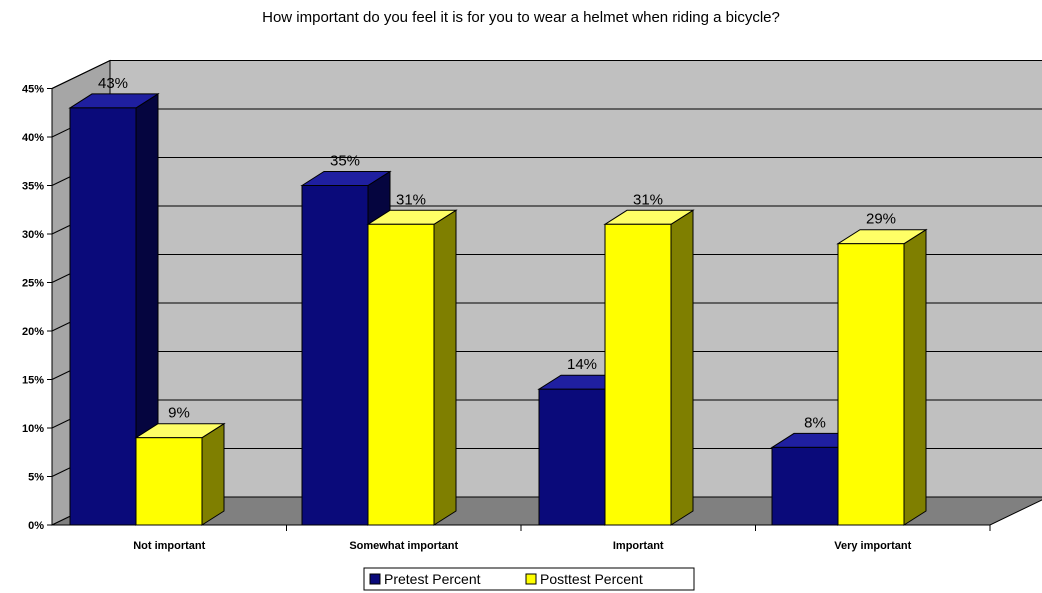 The width and height of the screenshot is (1042, 593). What do you see at coordinates (33, 187) in the screenshot?
I see `y-tick-label: 35%` at bounding box center [33, 187].